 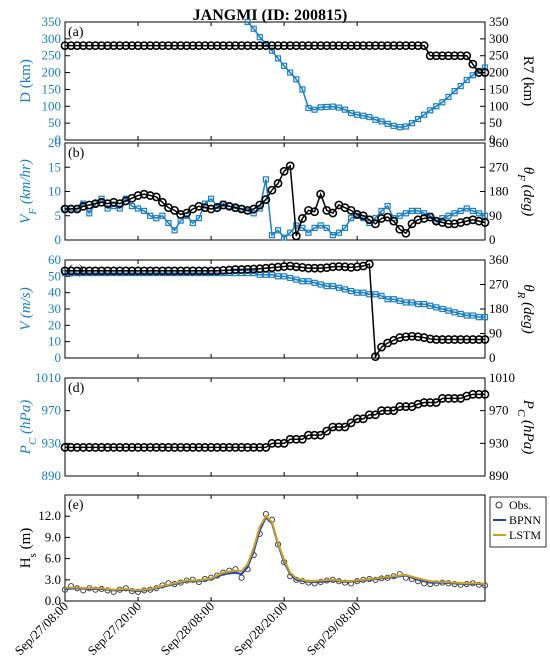 I want to click on series-line-D (km), so click(x=366, y=74).